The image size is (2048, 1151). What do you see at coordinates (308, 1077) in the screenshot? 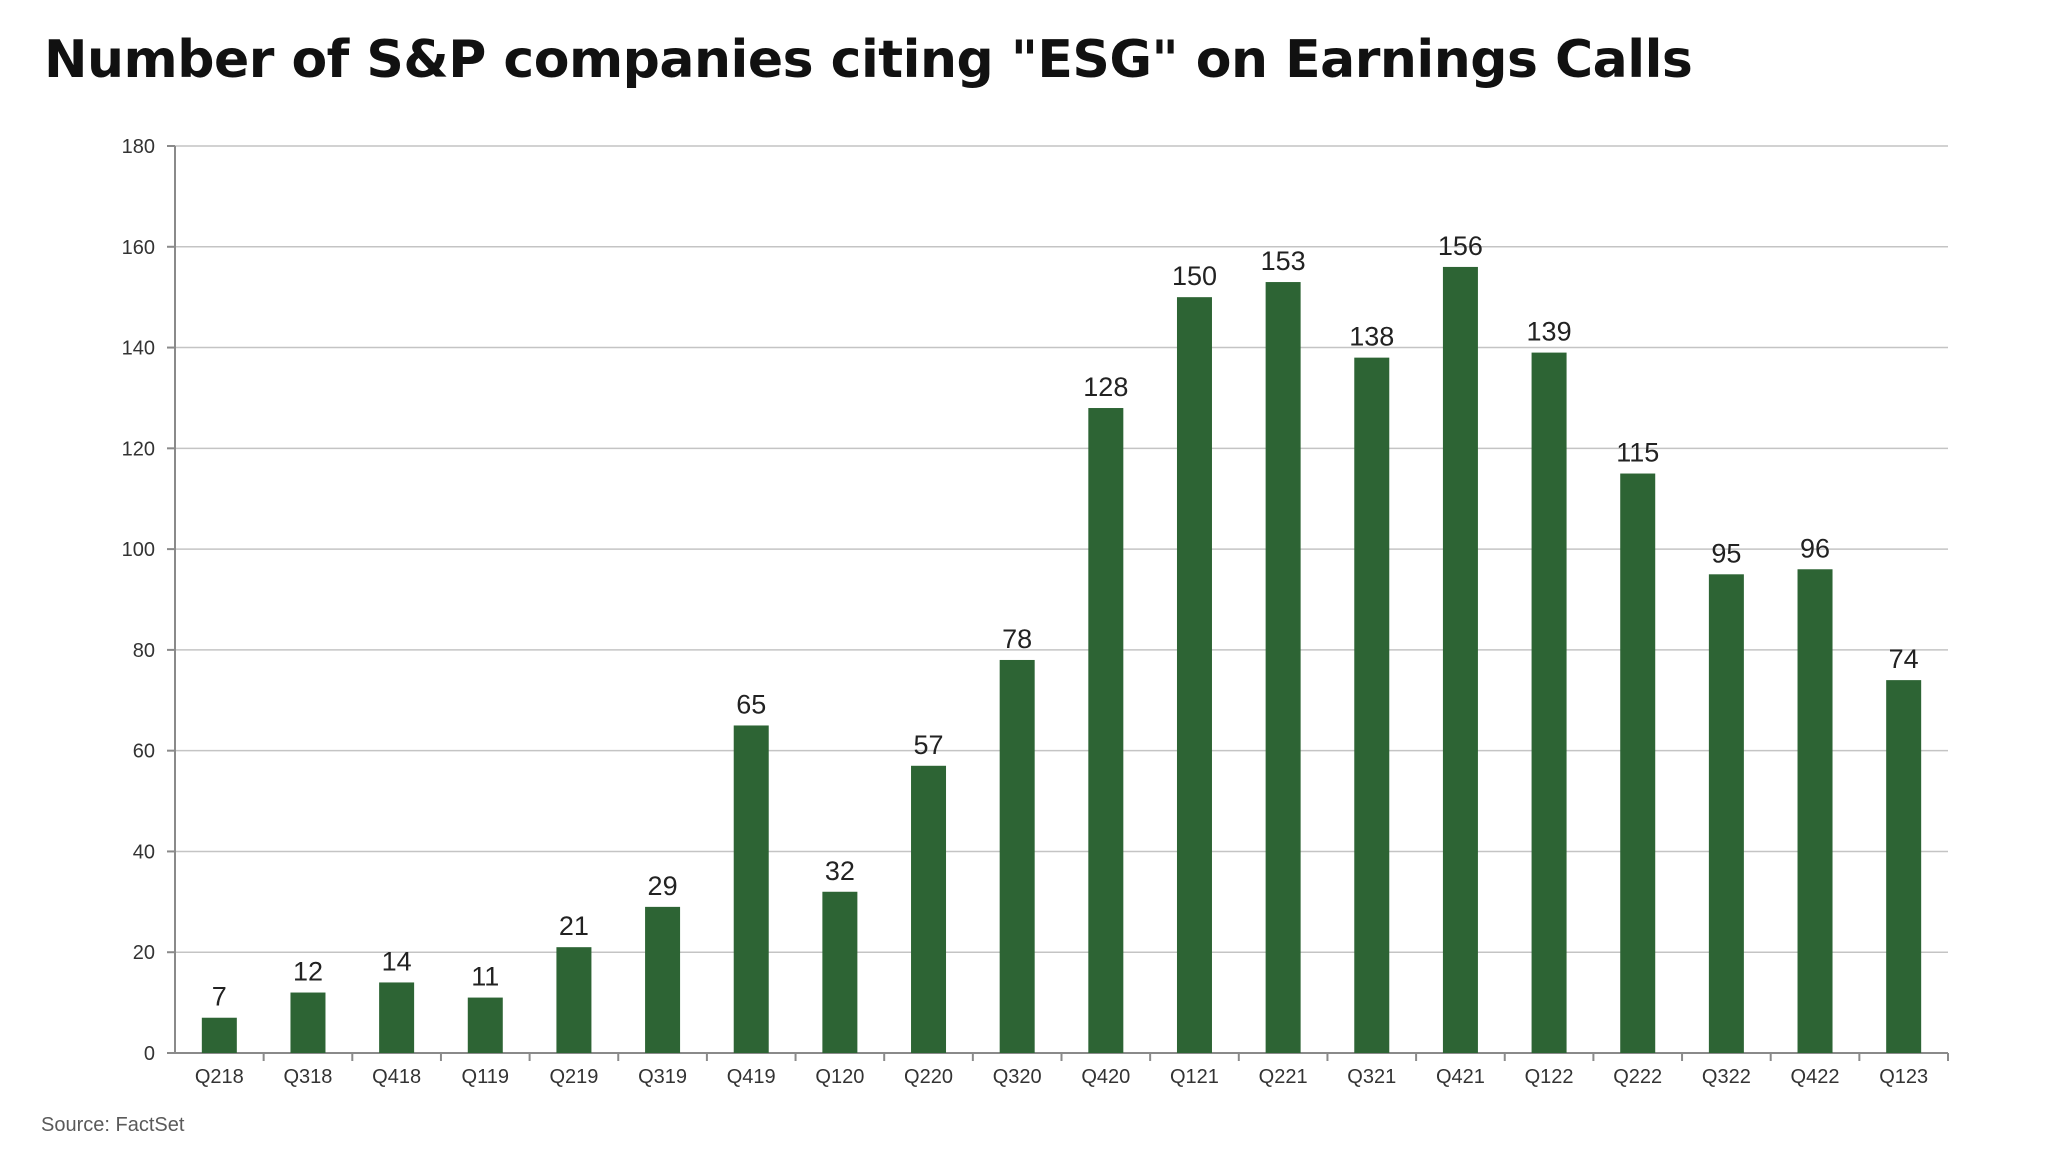
I see `x-tick-label-Q318: Q318` at bounding box center [308, 1077].